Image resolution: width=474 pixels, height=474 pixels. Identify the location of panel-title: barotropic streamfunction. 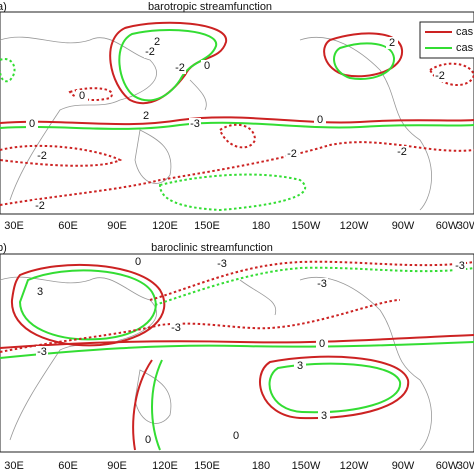
(210, 7).